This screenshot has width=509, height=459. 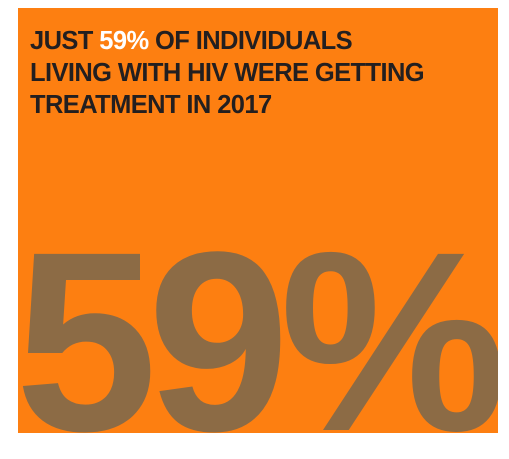 I want to click on headline-line-2: LIVING WITH HIV WERE GETTING, so click(x=227, y=73).